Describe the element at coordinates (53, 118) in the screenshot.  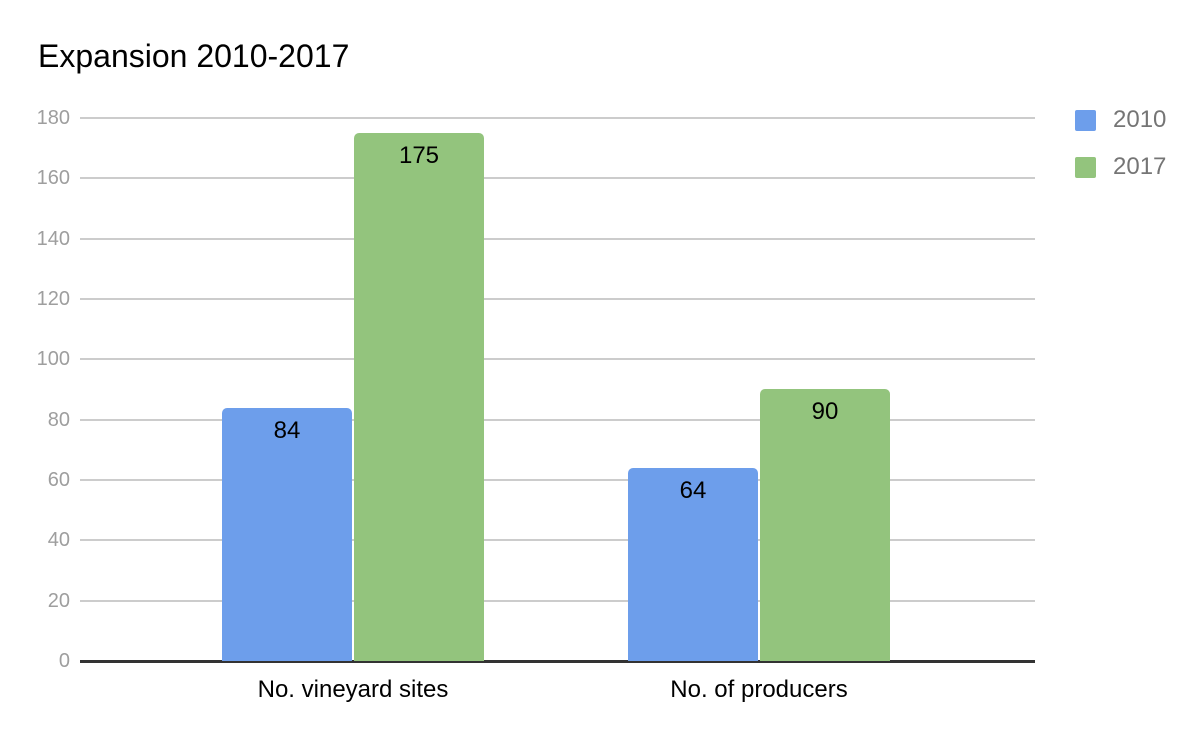
I see `y-tick-label: 180` at that location.